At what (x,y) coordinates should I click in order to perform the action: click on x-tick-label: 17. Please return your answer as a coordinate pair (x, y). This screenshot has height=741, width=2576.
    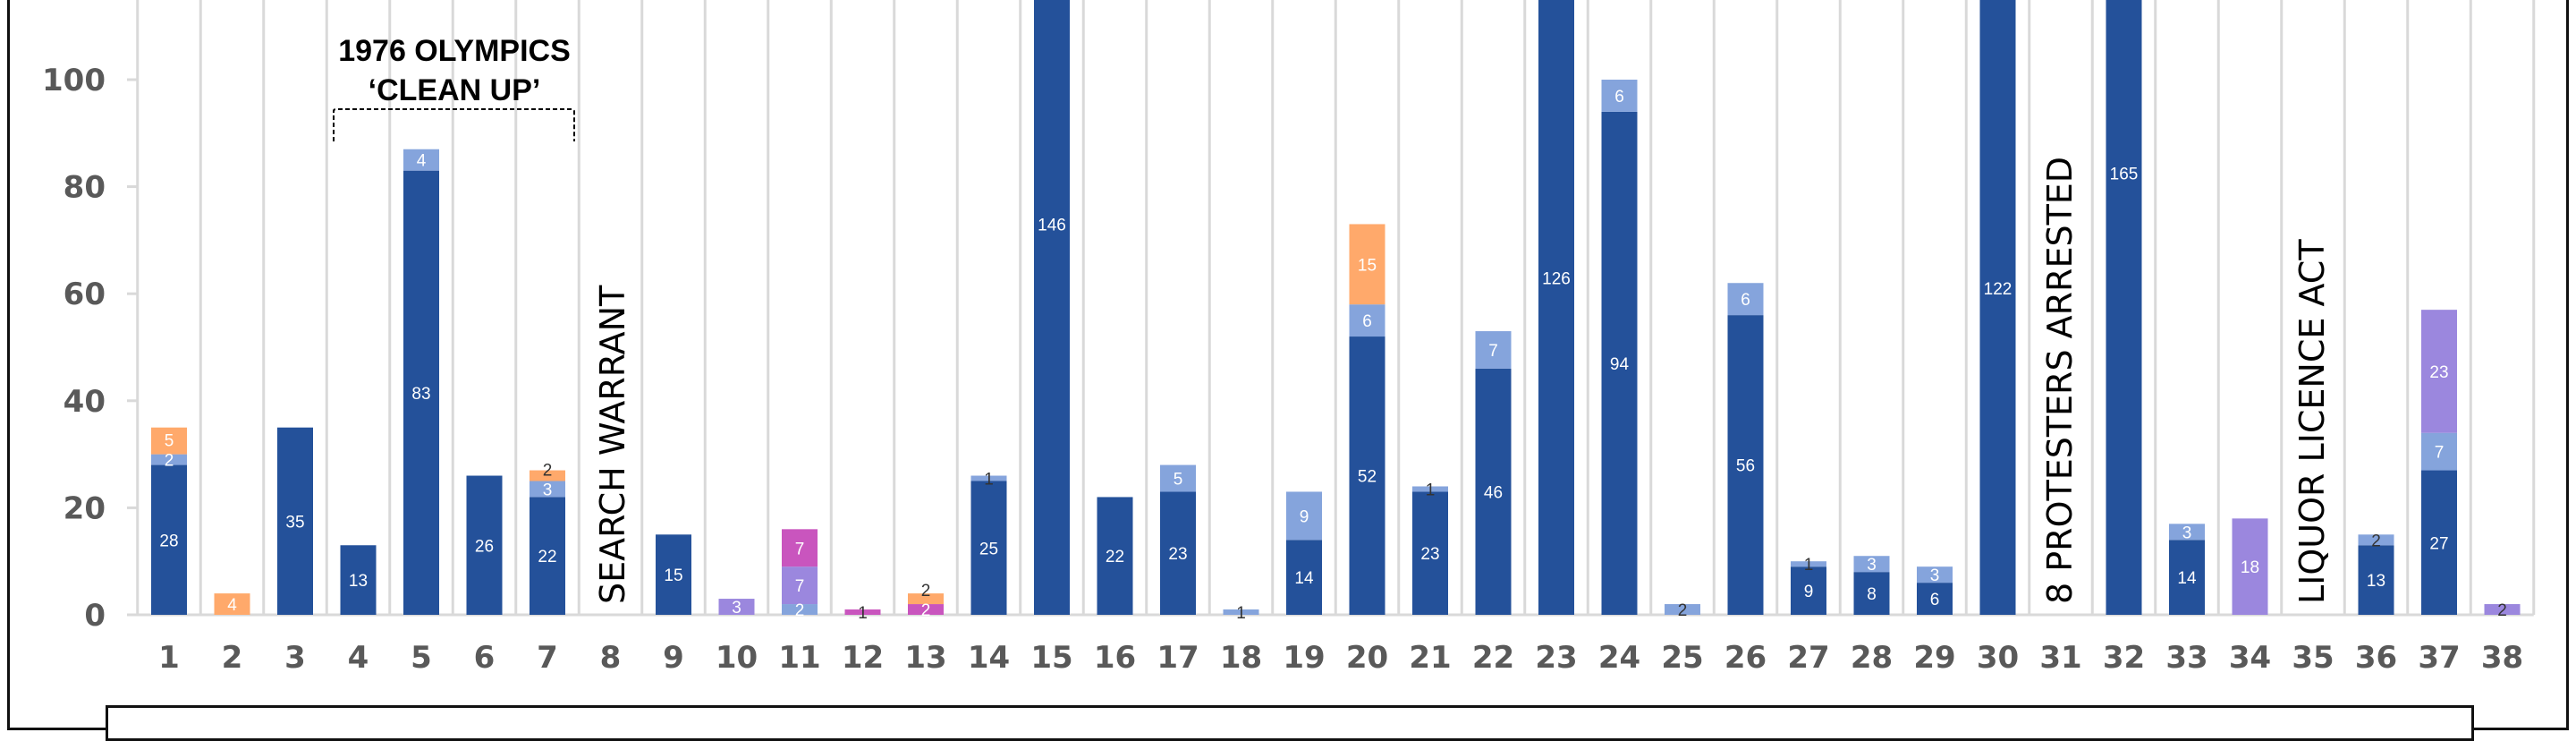
    Looking at the image, I should click on (1178, 658).